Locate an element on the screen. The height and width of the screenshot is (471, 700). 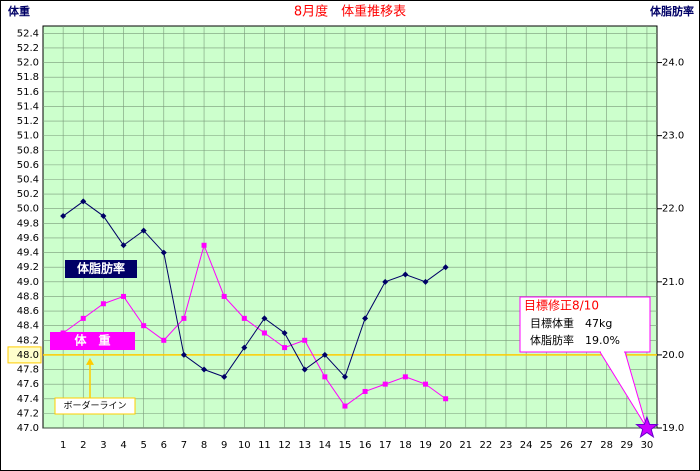
x-tick-label: 20 is located at coordinates (445, 445).